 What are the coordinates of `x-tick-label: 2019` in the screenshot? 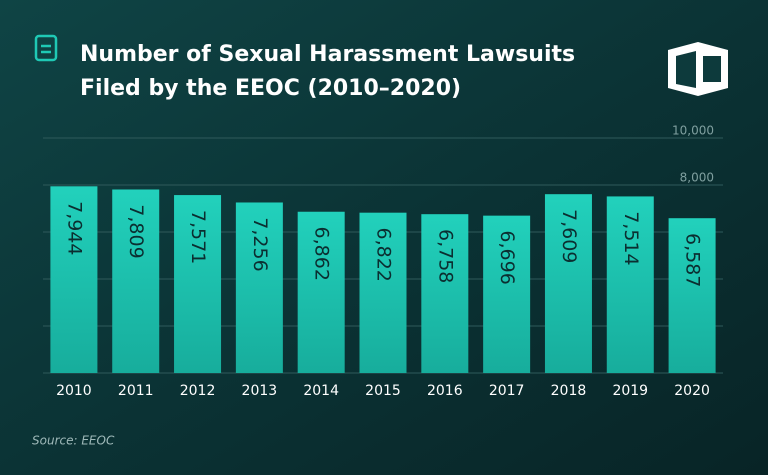 It's located at (630, 391).